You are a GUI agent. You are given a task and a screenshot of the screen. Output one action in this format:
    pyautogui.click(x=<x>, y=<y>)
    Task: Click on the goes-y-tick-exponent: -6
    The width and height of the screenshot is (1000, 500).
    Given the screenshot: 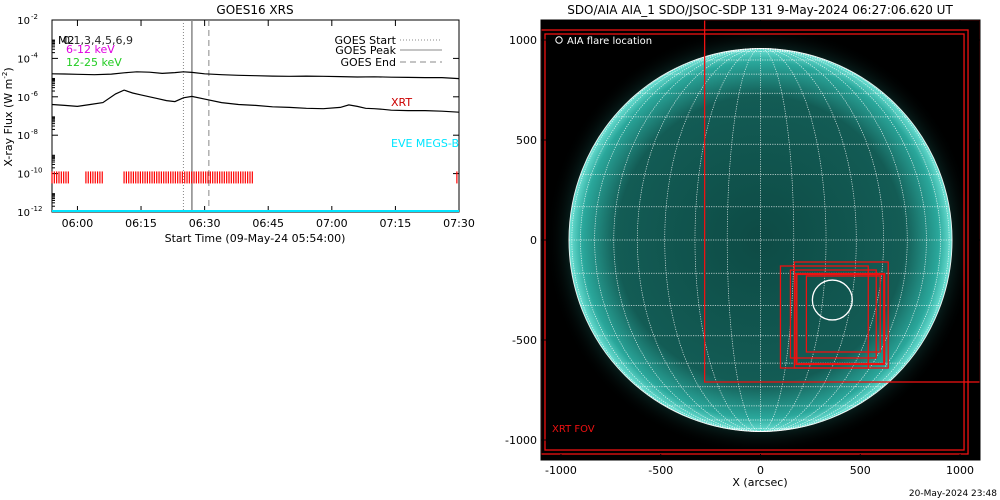 What is the action you would take?
    pyautogui.click(x=35, y=94)
    